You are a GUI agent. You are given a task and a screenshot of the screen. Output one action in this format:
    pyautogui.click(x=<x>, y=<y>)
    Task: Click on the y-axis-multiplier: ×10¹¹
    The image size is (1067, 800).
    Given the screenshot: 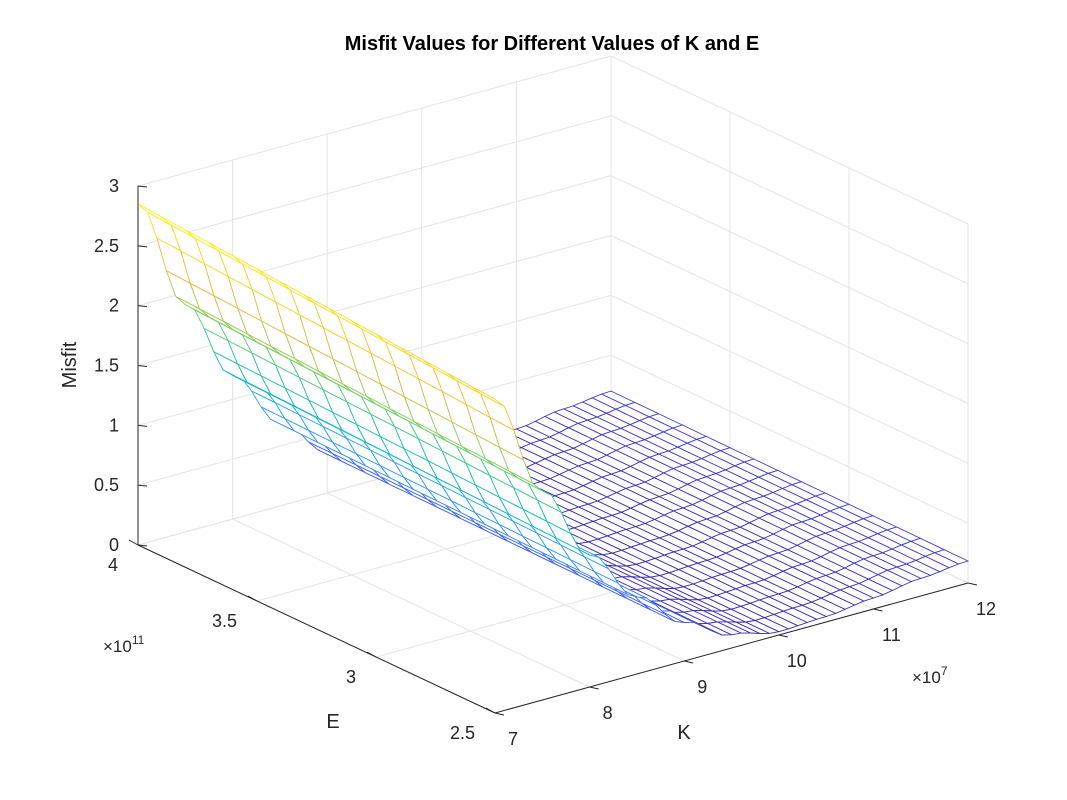 What is the action you would take?
    pyautogui.click(x=124, y=644)
    